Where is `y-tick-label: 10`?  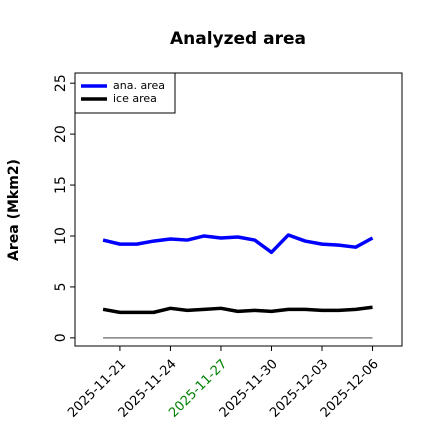 y-tick-label: 10 is located at coordinates (61, 236).